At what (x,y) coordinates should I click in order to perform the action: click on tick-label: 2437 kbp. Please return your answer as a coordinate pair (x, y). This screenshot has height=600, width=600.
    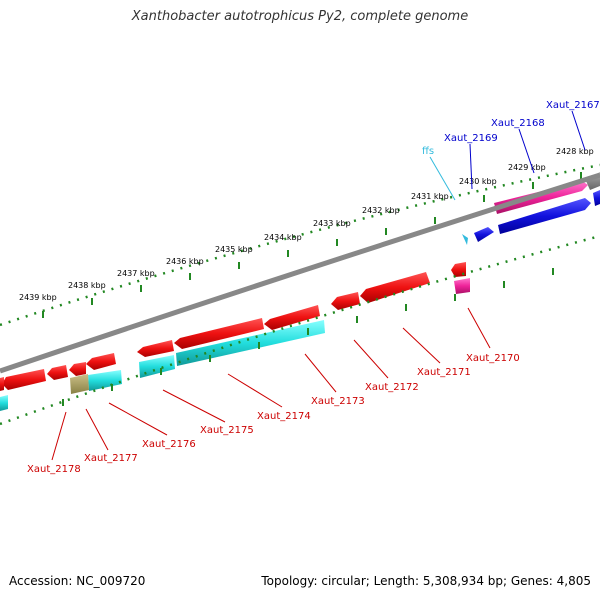
    Looking at the image, I should click on (136, 273).